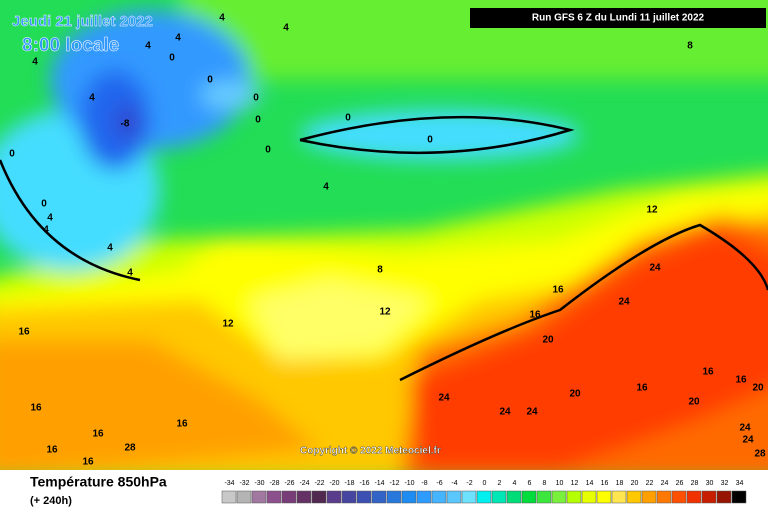  What do you see at coordinates (370, 451) in the screenshot?
I see `copyright: Copyright © 2022 Meteociel.fr` at bounding box center [370, 451].